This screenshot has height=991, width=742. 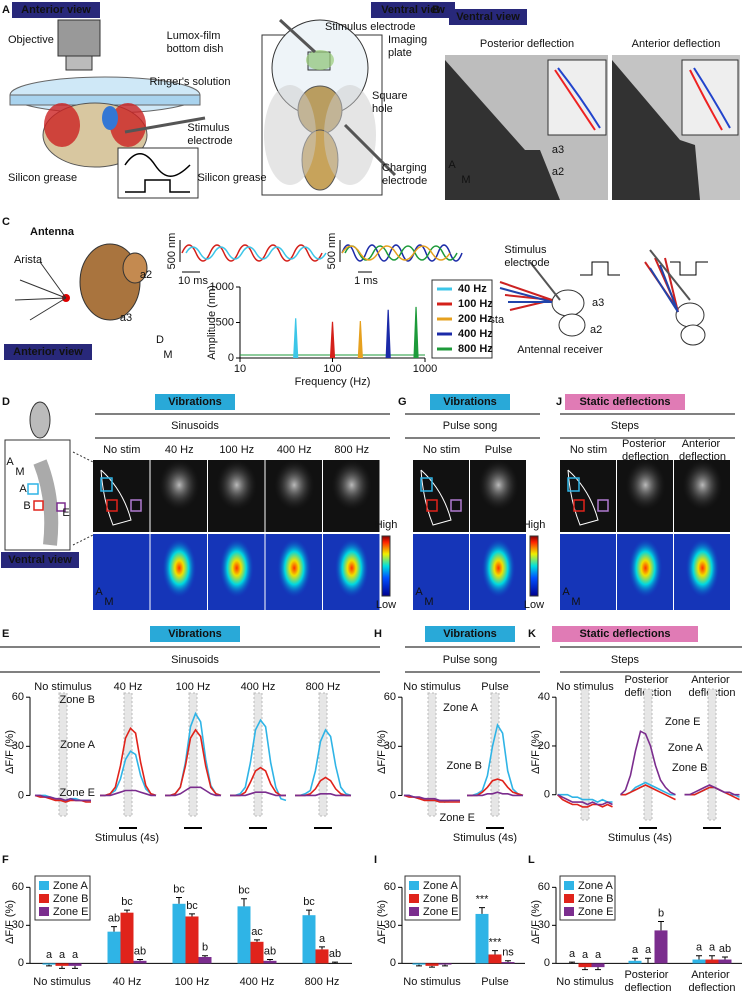 What do you see at coordinates (107, 109) in the screenshot?
I see `illustration-anterior` at bounding box center [107, 109].